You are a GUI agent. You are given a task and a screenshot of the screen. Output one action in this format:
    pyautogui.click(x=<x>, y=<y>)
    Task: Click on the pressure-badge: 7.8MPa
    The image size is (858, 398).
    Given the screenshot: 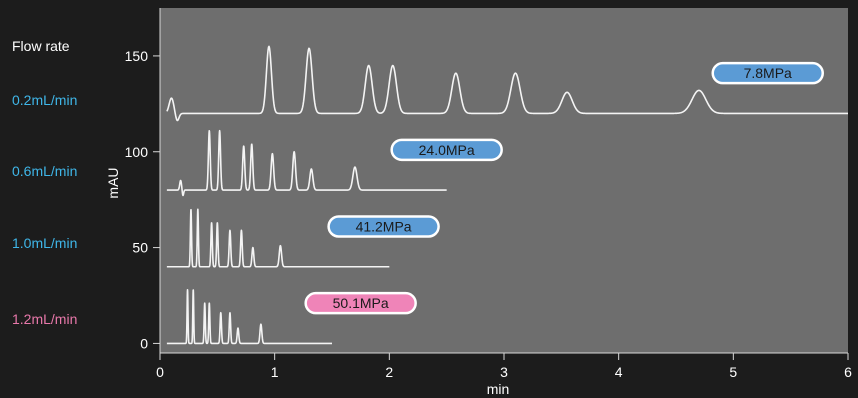 What is the action you would take?
    pyautogui.click(x=767, y=73)
    